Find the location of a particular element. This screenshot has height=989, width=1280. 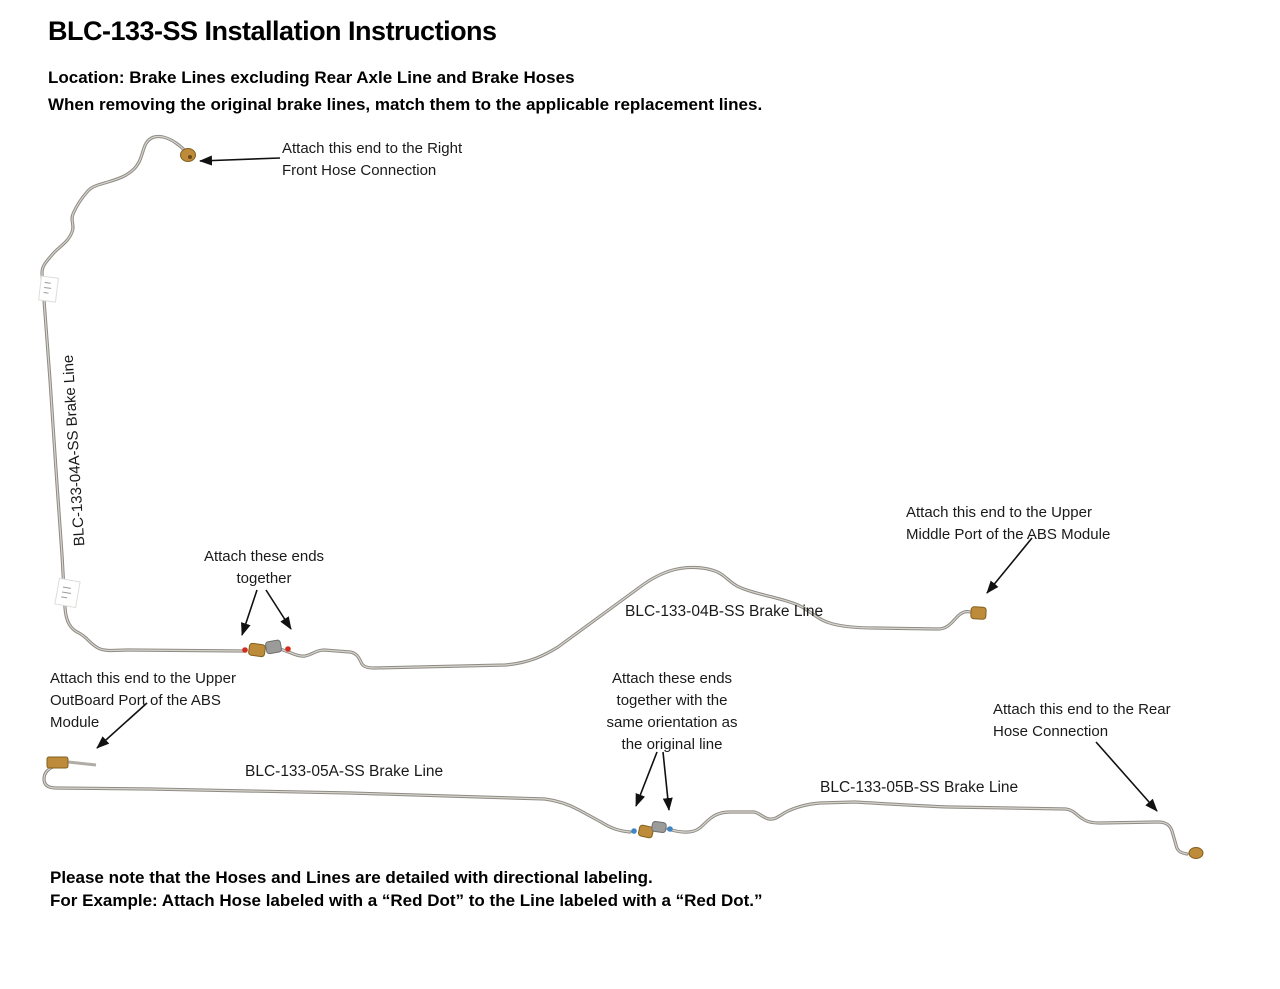

fitting-04a-lower-end is located at coordinates (257, 650).